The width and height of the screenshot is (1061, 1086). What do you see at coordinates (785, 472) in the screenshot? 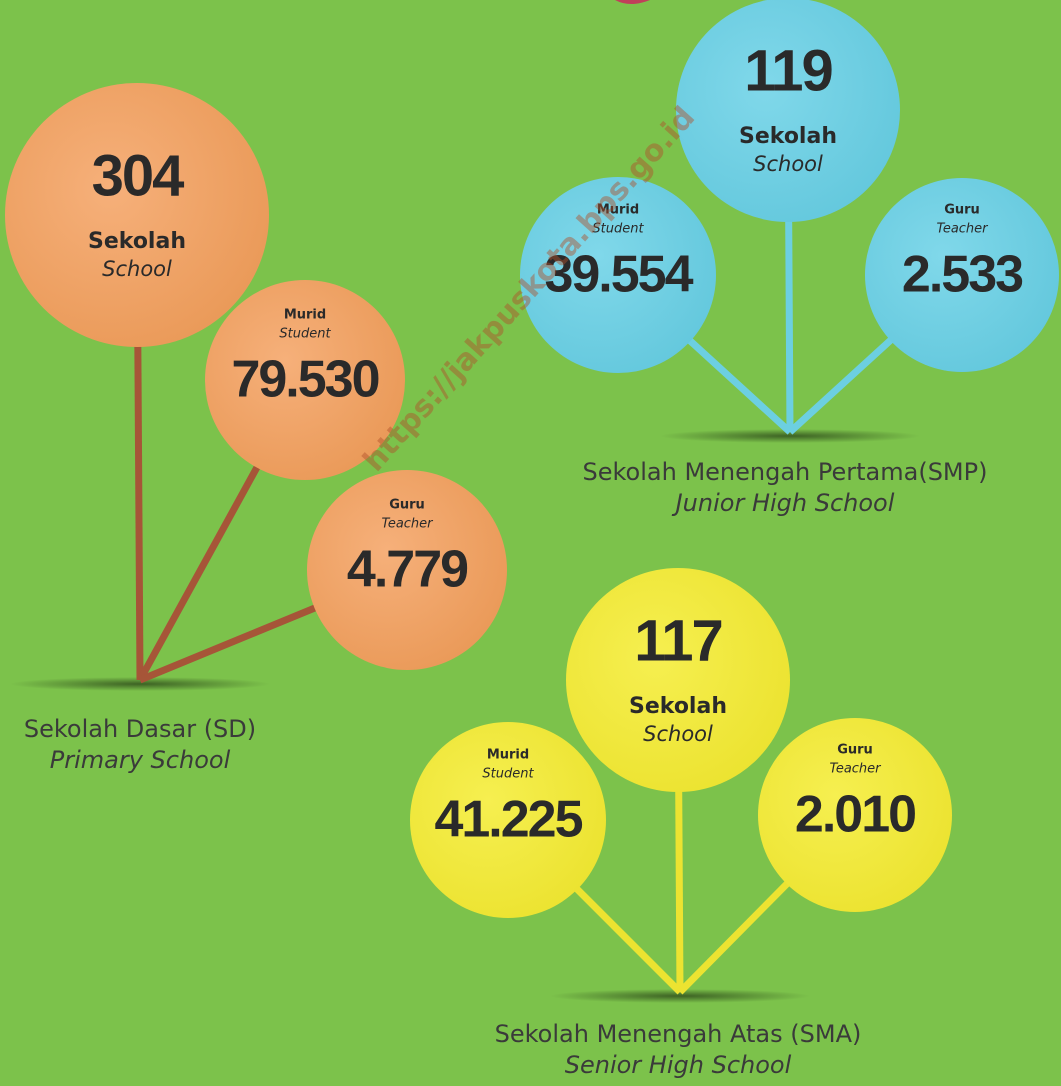
I see `group-title: Sekolah Menengah Pertama(SMP)` at bounding box center [785, 472].